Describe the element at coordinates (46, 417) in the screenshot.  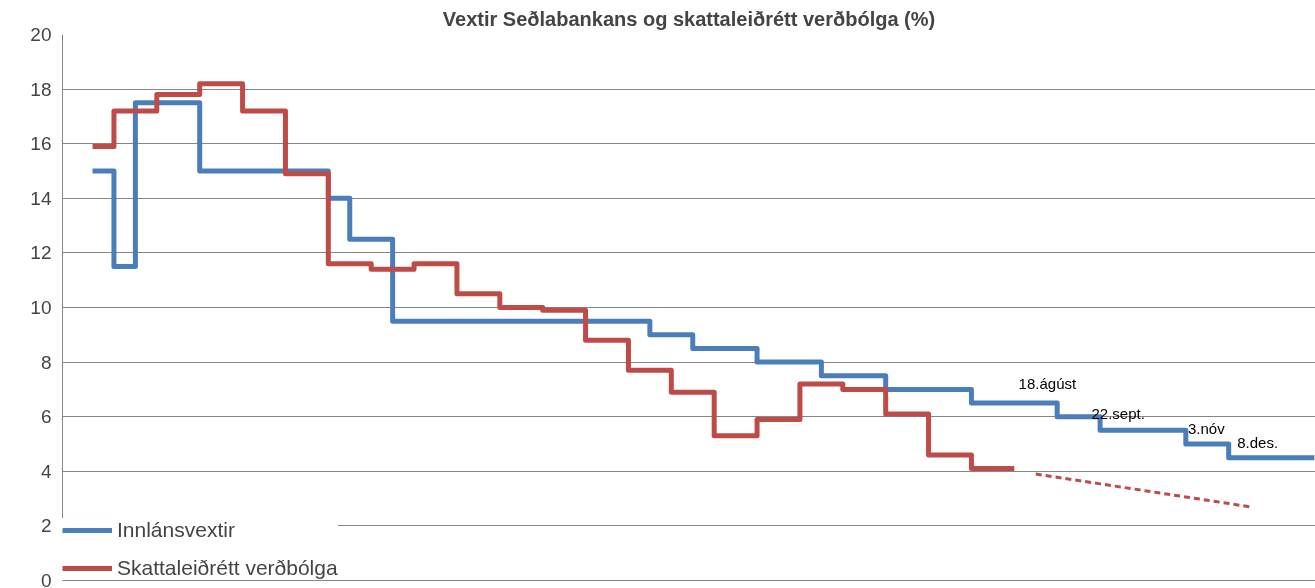
I see `y-tick-label: 6` at that location.